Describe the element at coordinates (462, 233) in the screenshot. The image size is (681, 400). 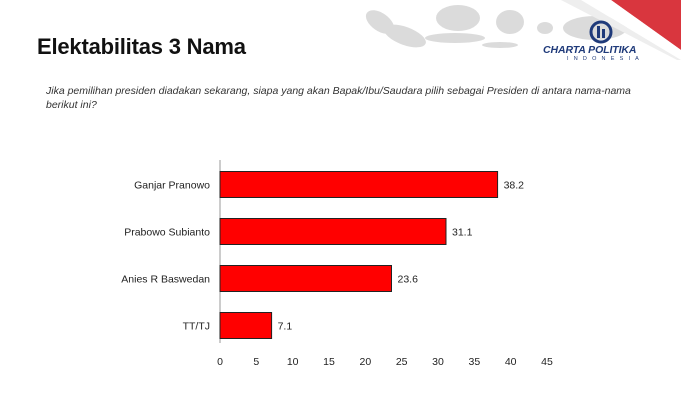
I see `data-label: 31.1` at that location.